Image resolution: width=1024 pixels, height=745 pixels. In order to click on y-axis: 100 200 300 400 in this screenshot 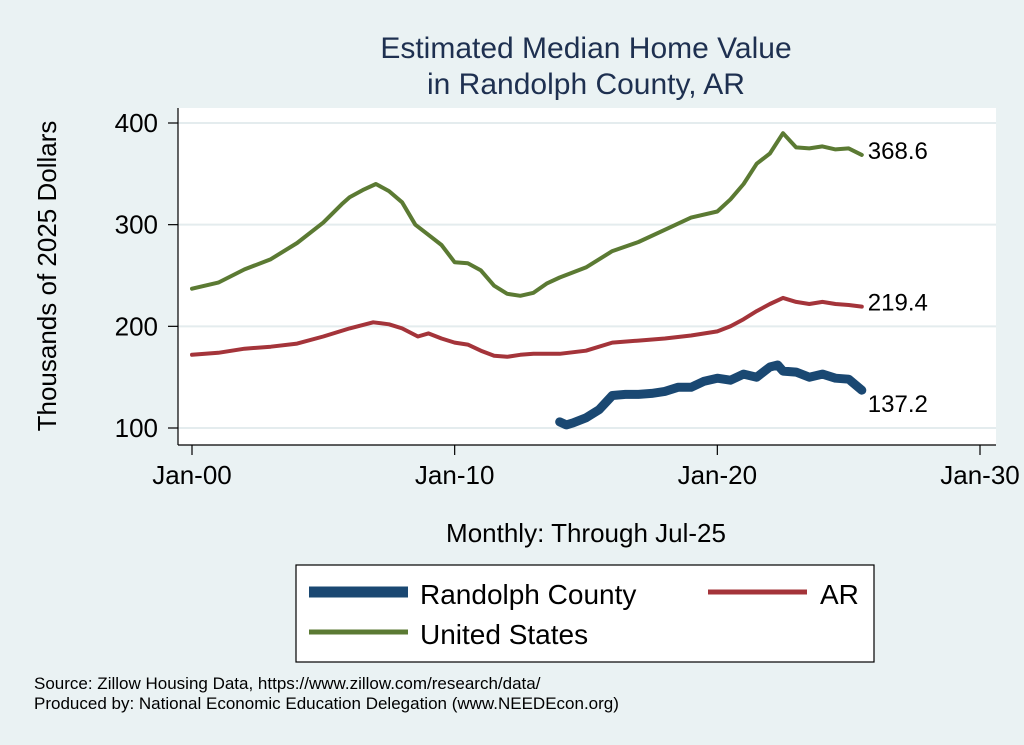, I will do `click(147, 276)`.